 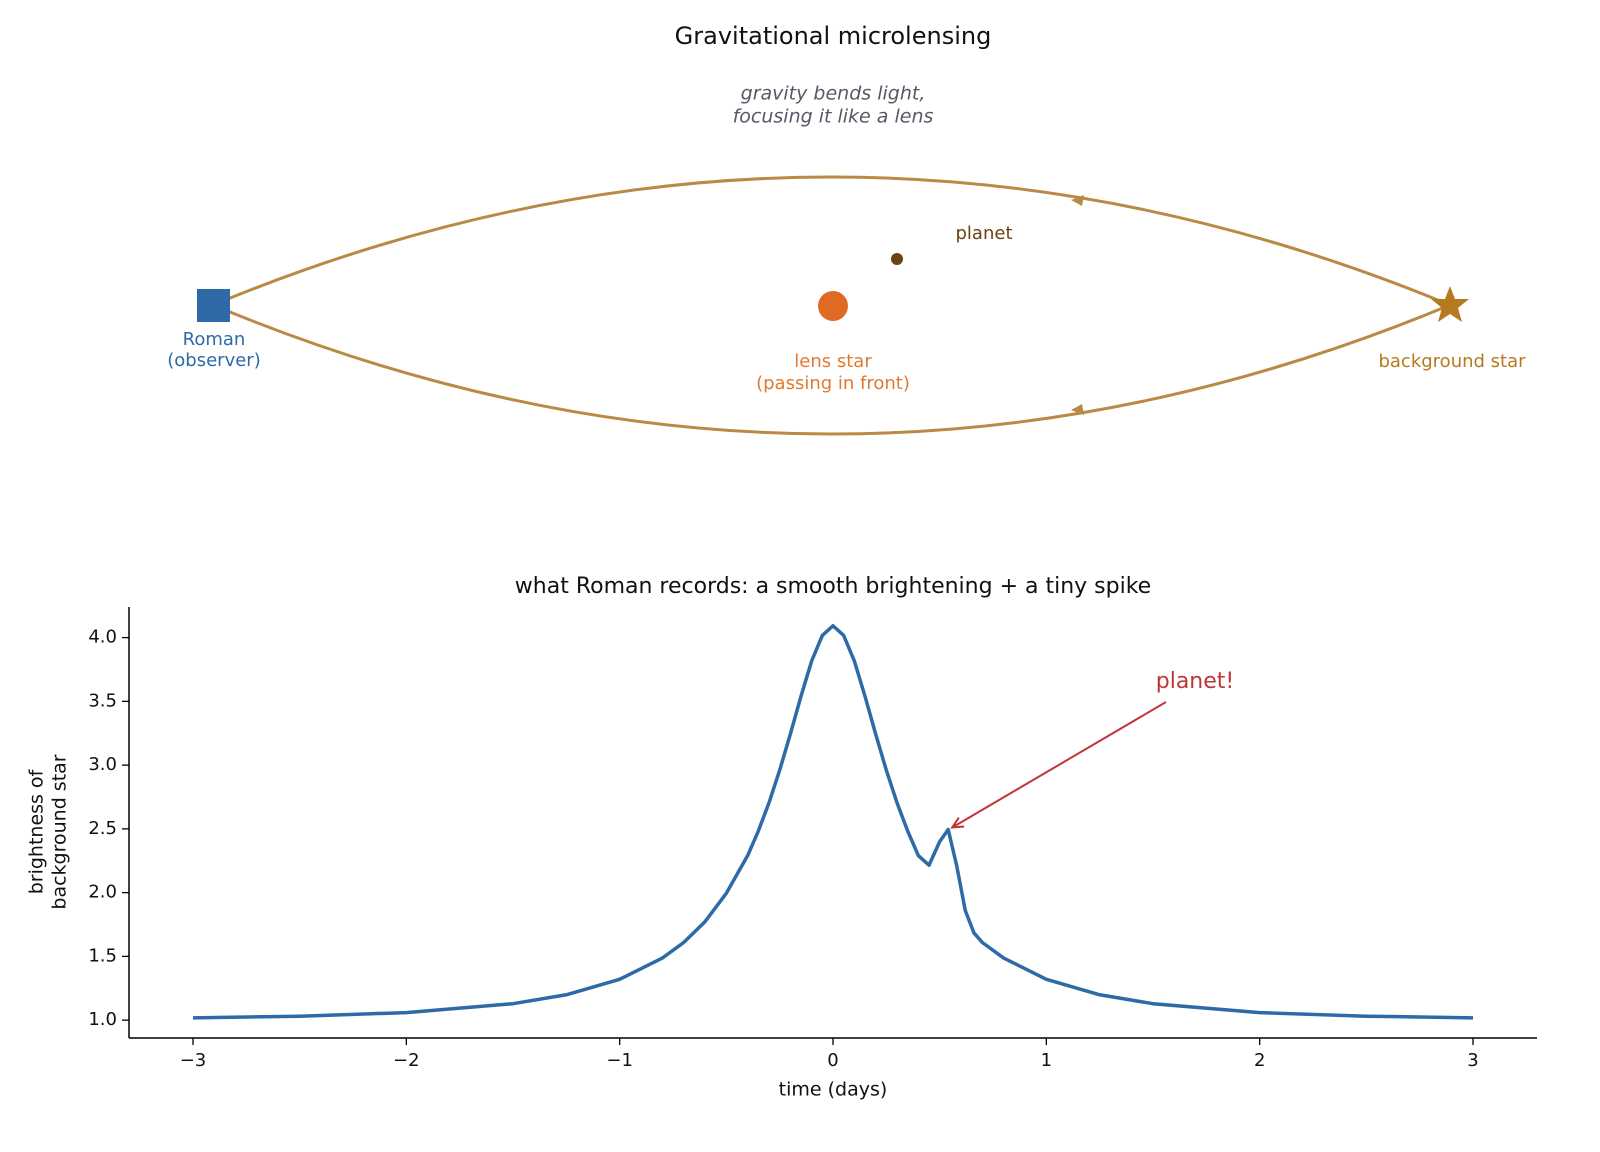 I want to click on diagram-subtitle: focusing it like a lens, so click(x=833, y=117).